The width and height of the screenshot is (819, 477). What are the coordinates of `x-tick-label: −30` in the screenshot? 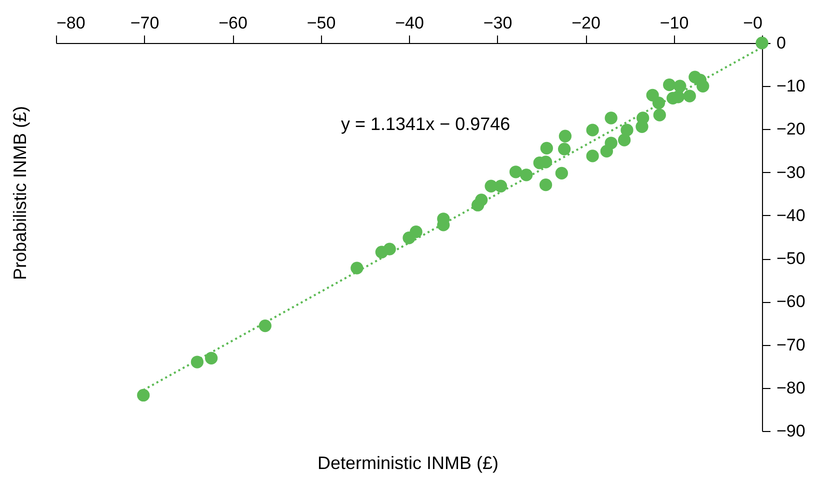 It's located at (497, 23).